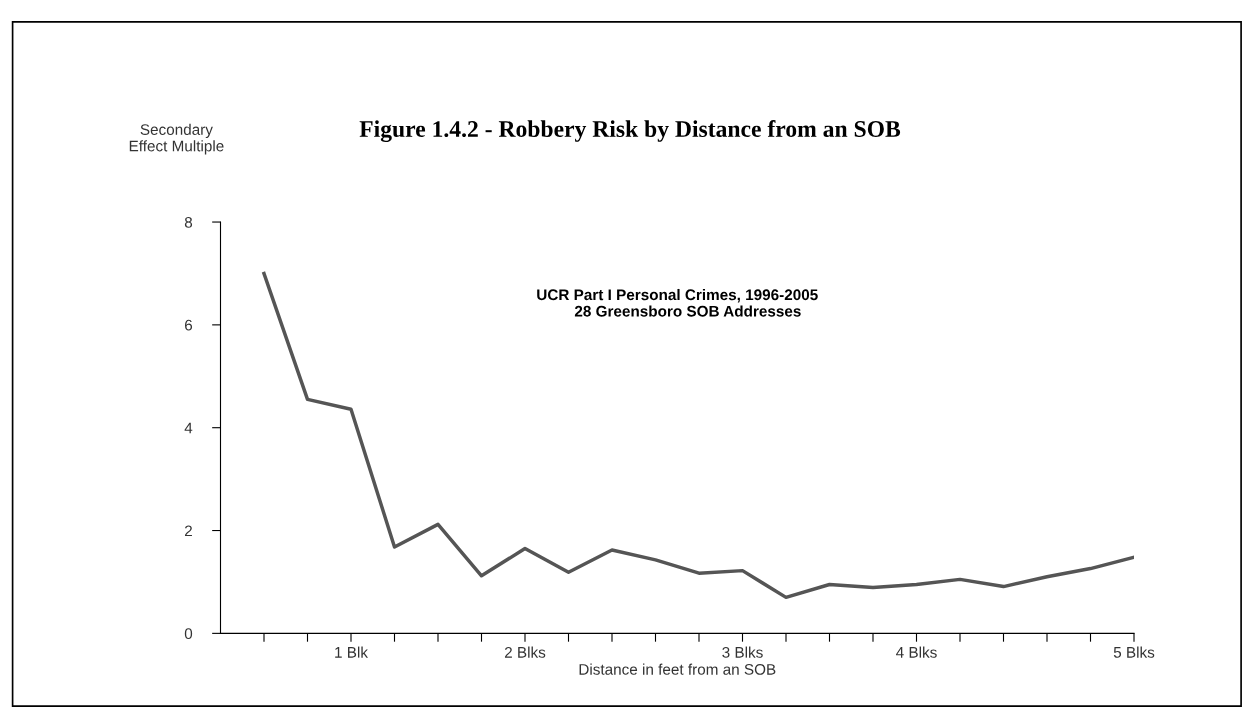 Image resolution: width=1260 pixels, height=728 pixels. What do you see at coordinates (630, 131) in the screenshot?
I see `chart-title: Figure 1.4.2 - Robbery Risk by Distance from an SOB` at bounding box center [630, 131].